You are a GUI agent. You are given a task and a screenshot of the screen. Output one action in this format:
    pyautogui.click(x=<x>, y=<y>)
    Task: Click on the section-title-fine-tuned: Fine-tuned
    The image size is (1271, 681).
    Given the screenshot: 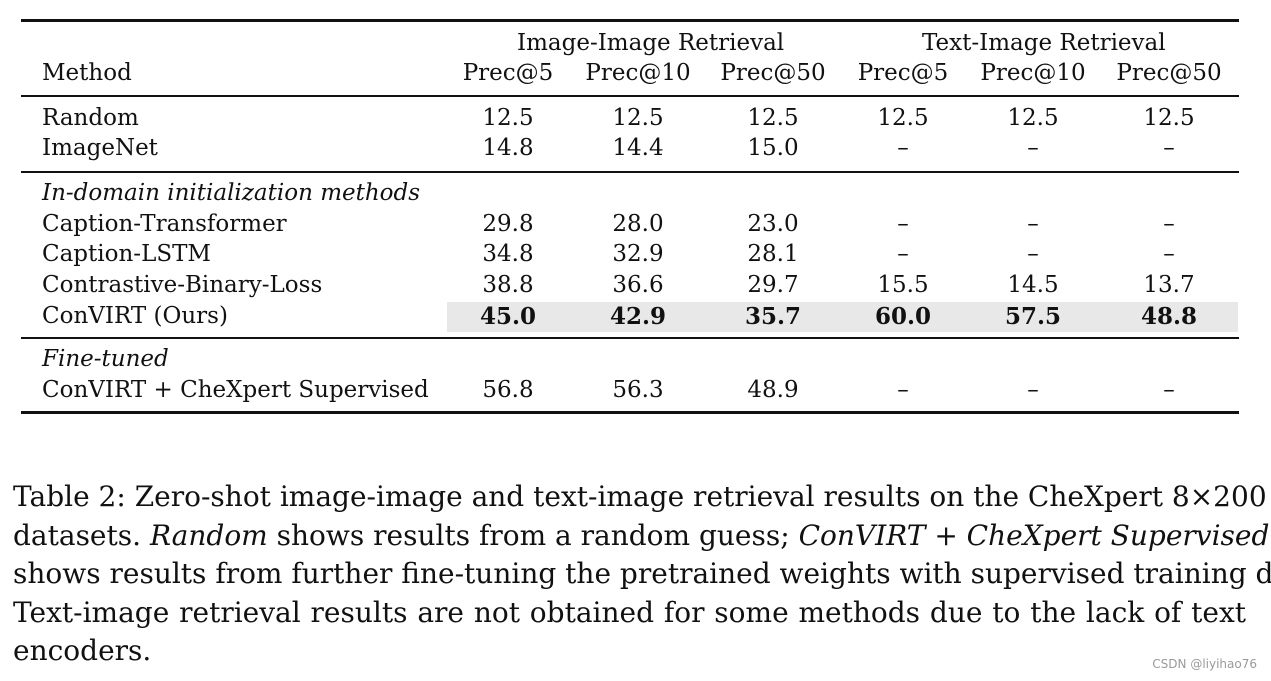 What is the action you would take?
    pyautogui.click(x=105, y=359)
    